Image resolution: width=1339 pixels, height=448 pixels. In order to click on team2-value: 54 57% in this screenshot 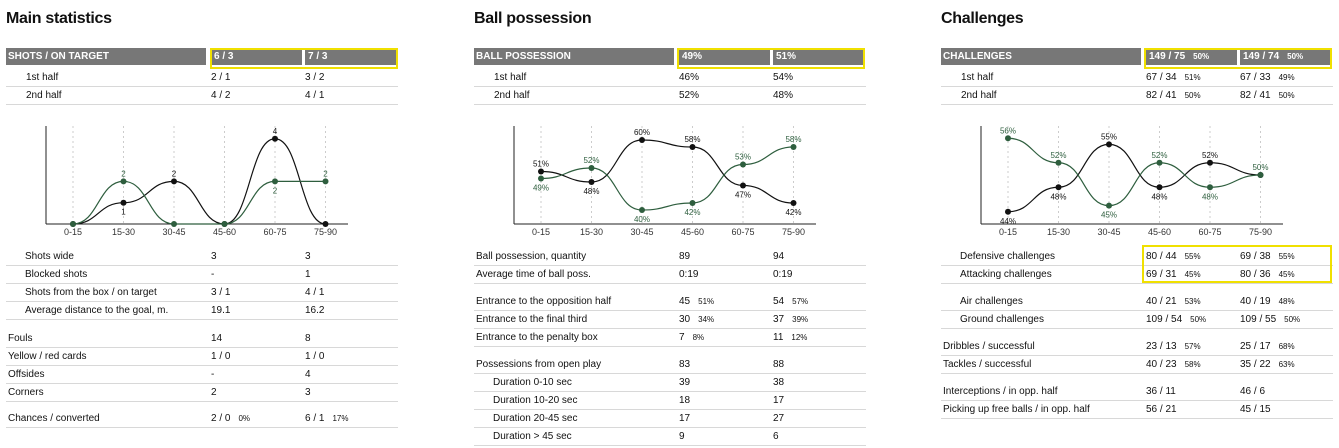, I will do `click(818, 301)`.